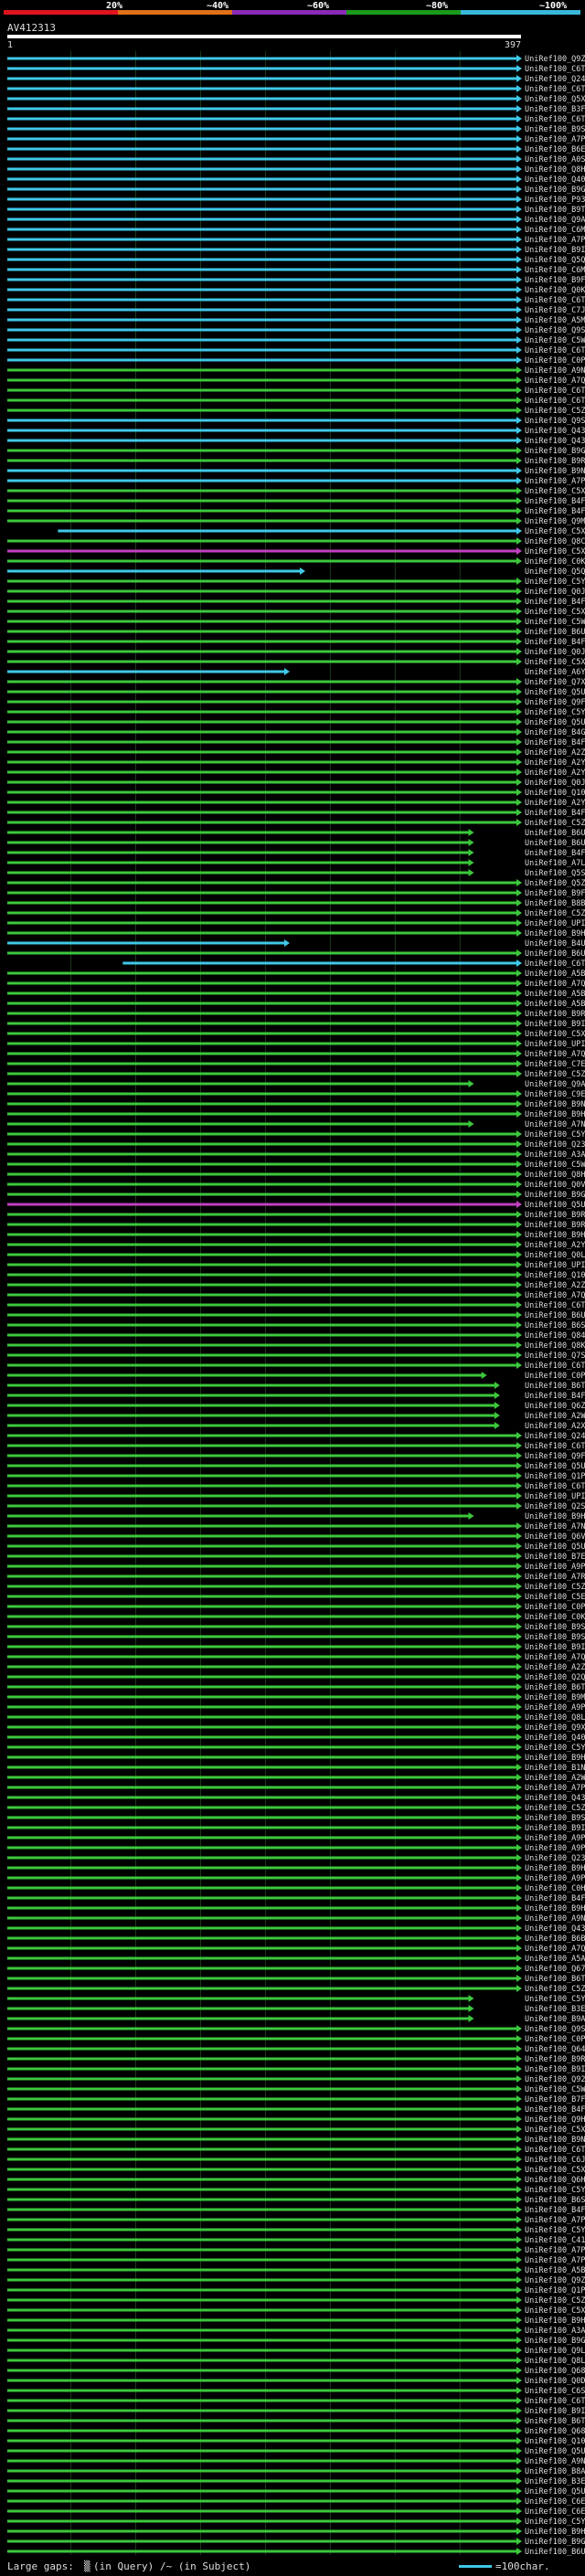 This screenshot has height=2576, width=585. What do you see at coordinates (555, 813) in the screenshot?
I see `hit-label: UniRef100_B4FYD8` at bounding box center [555, 813].